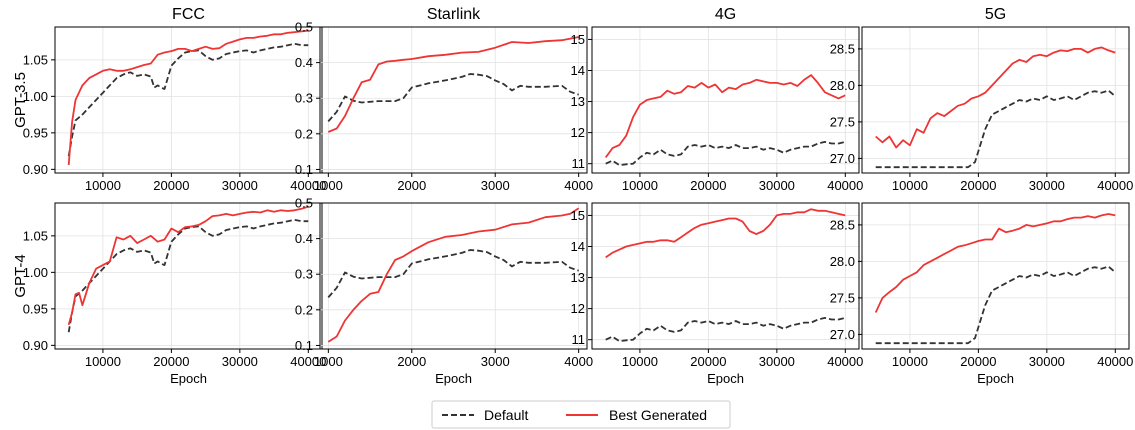  What do you see at coordinates (995, 14) in the screenshot?
I see `panel-title: 5G` at bounding box center [995, 14].